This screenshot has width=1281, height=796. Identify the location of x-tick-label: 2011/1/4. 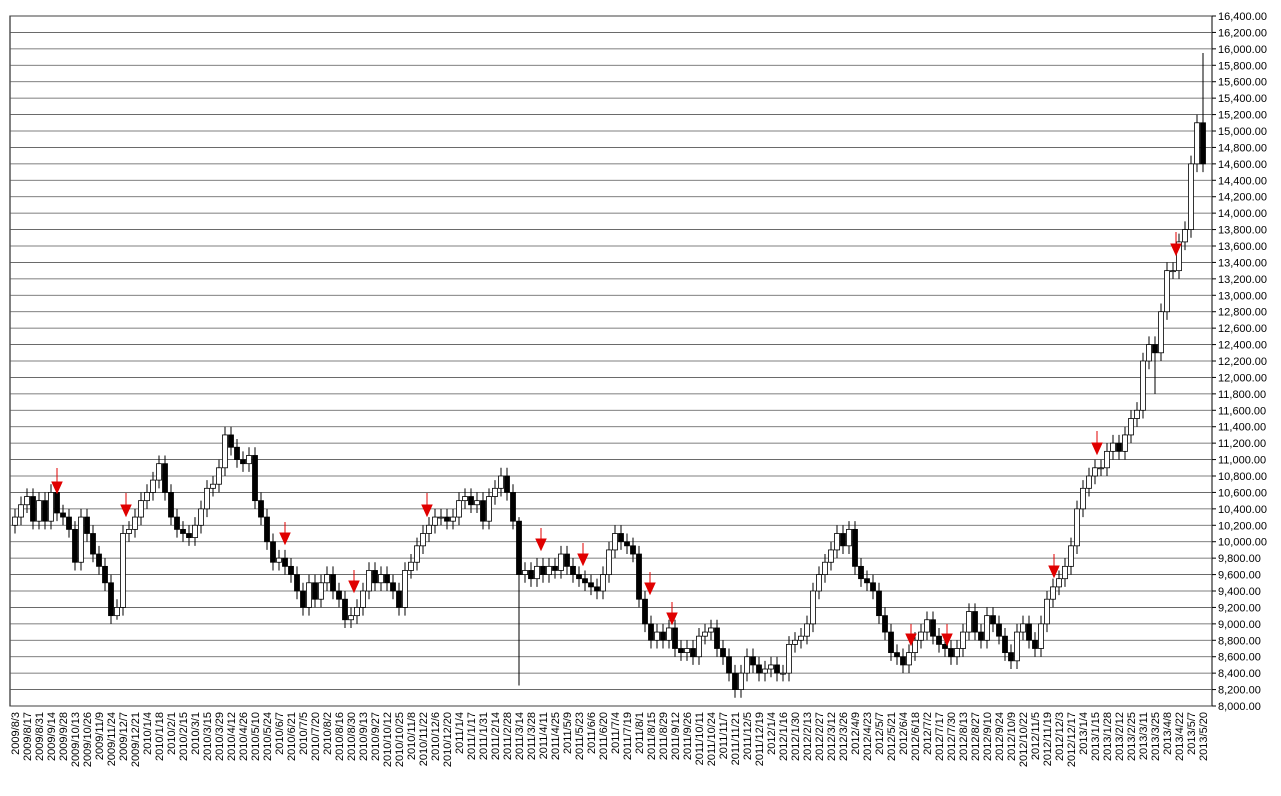
(460, 733).